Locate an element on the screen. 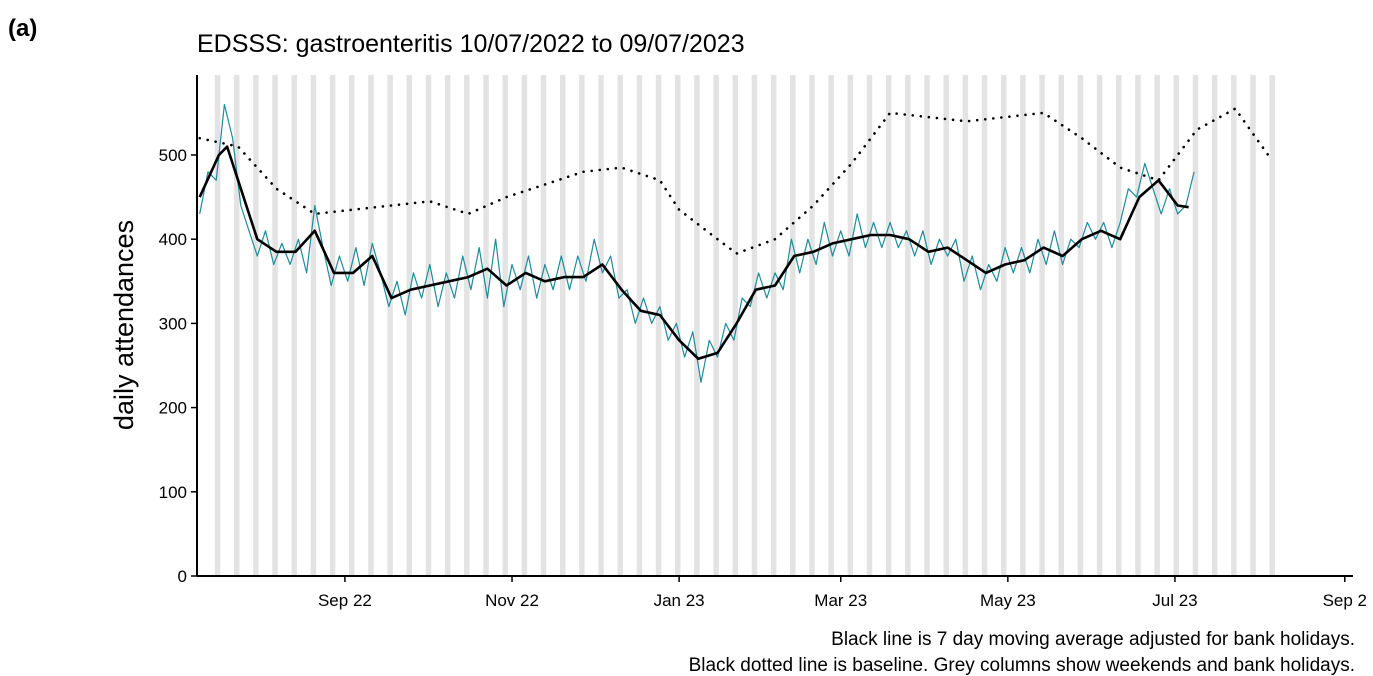 This screenshot has height=676, width=1373. x-tick-label: Nov 22 is located at coordinates (512, 600).